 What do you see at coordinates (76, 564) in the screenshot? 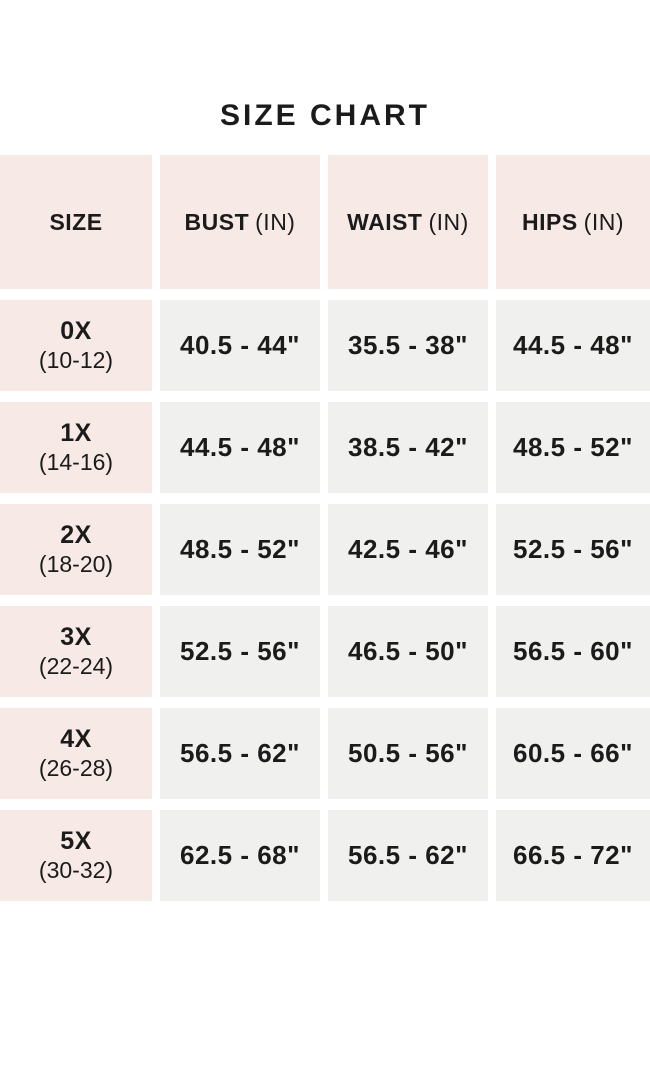
I see `size-range: (18-20)` at bounding box center [76, 564].